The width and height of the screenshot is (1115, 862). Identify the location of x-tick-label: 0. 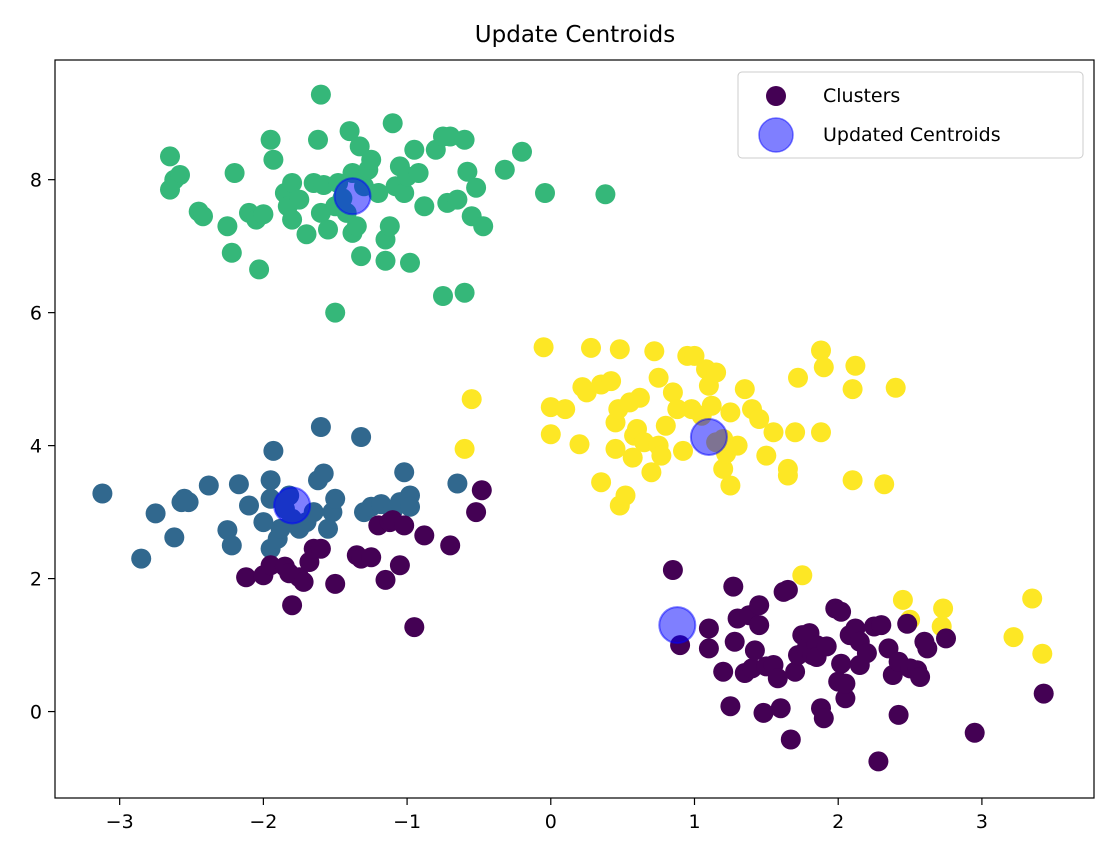
(551, 822).